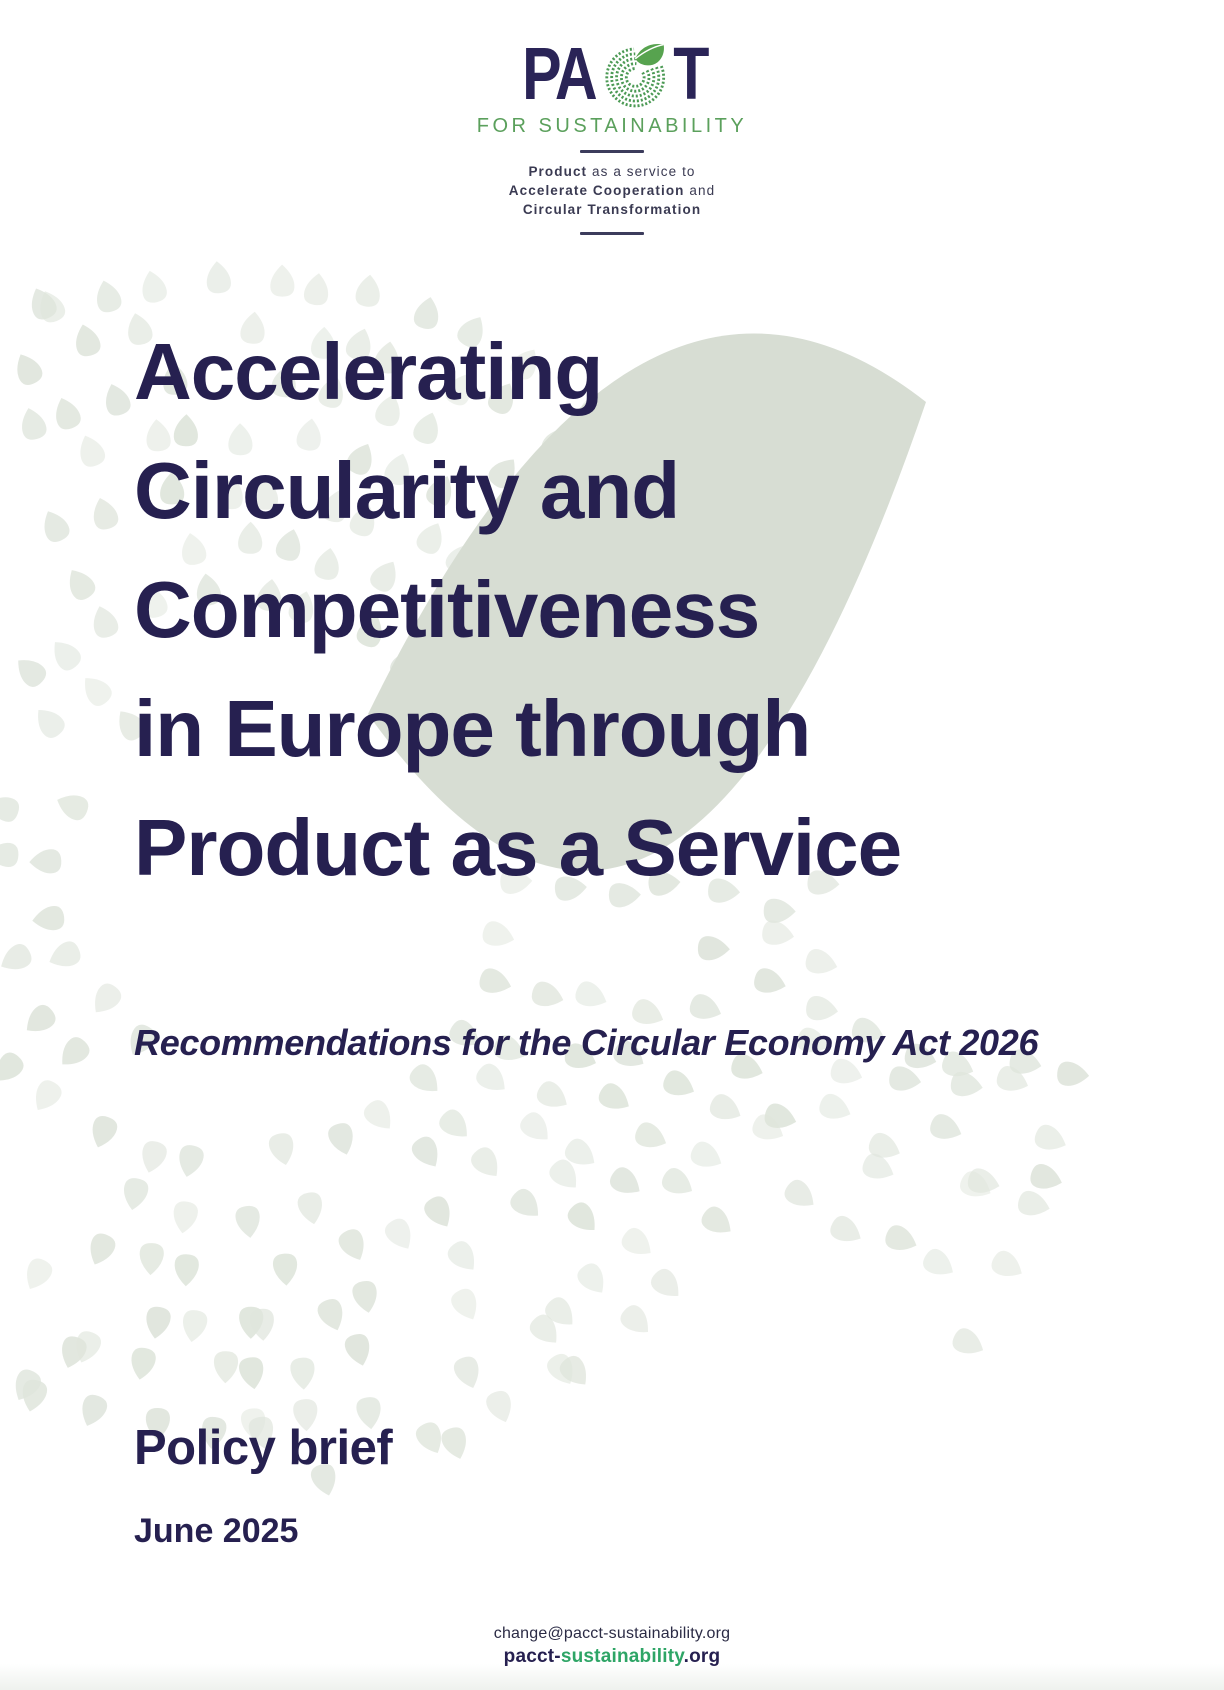  I want to click on title-line: Competitiveness, so click(447, 609).